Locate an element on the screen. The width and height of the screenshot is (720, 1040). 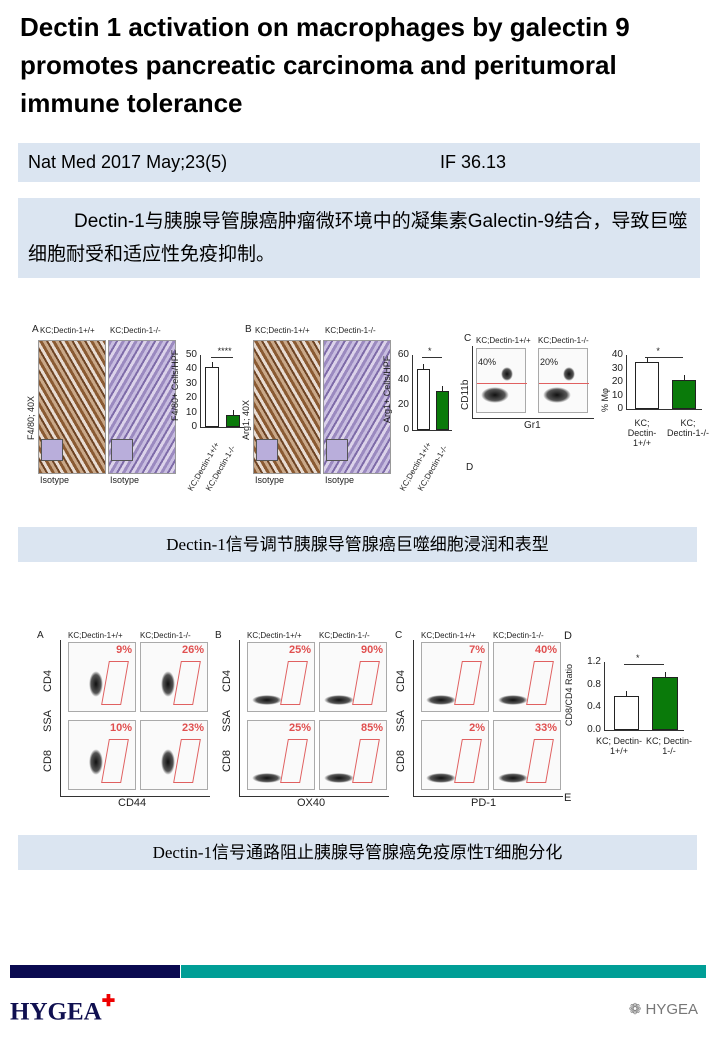
percent-label: 2% is located at coordinates (477, 728).